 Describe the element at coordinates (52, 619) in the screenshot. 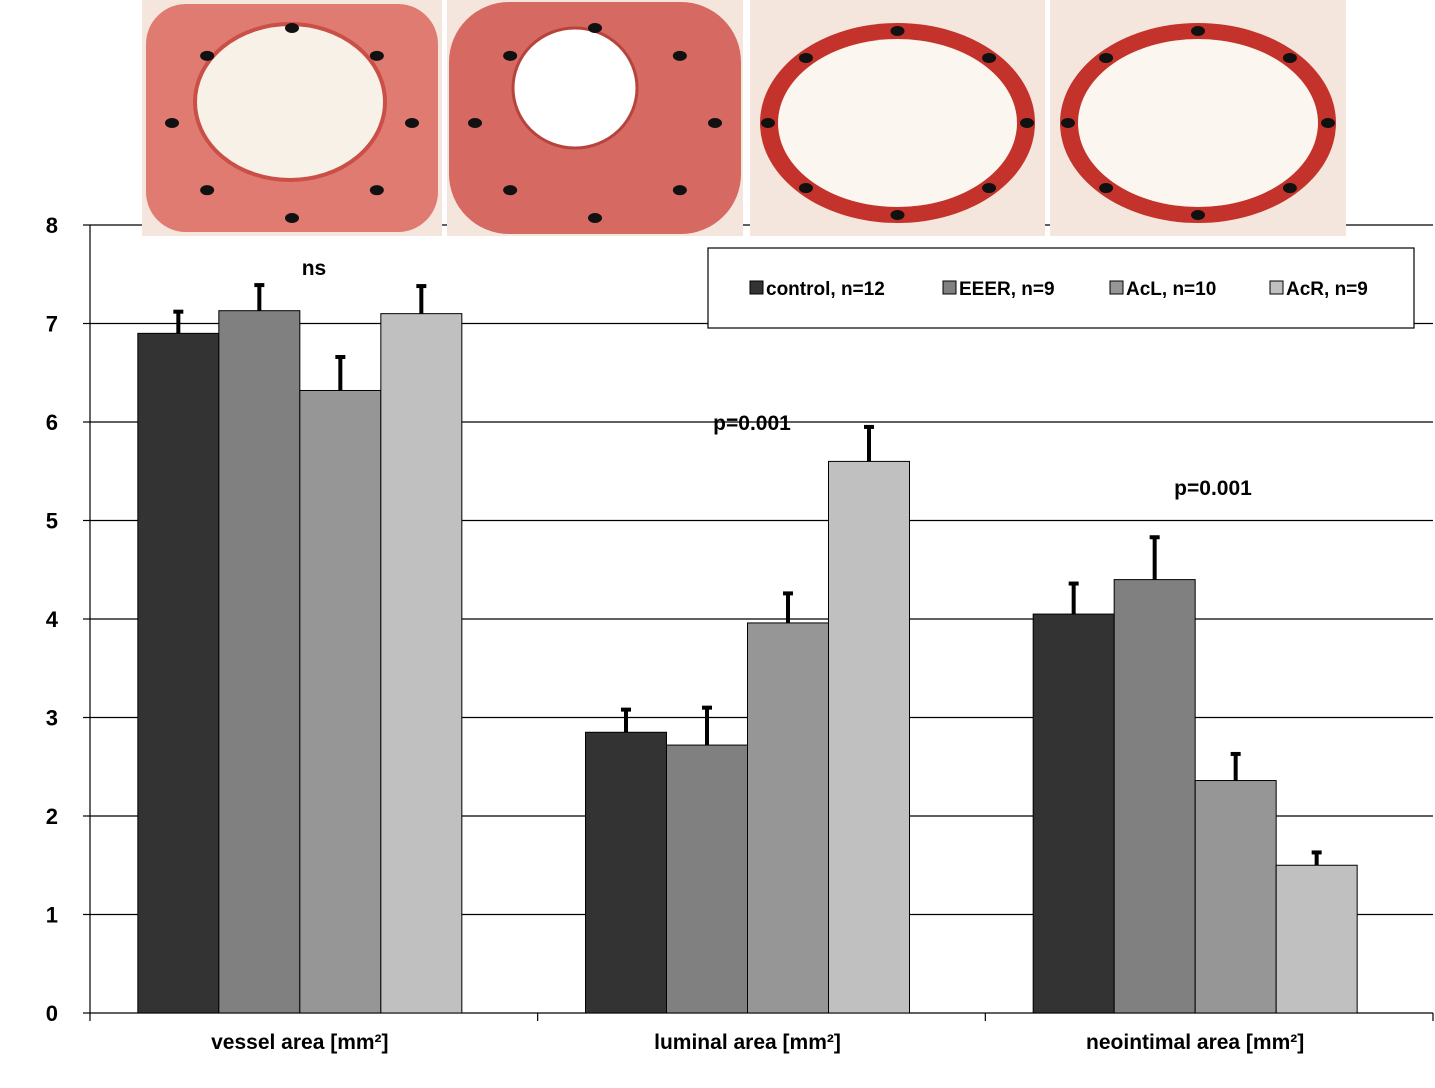

I see `y-tick-label: 4` at that location.